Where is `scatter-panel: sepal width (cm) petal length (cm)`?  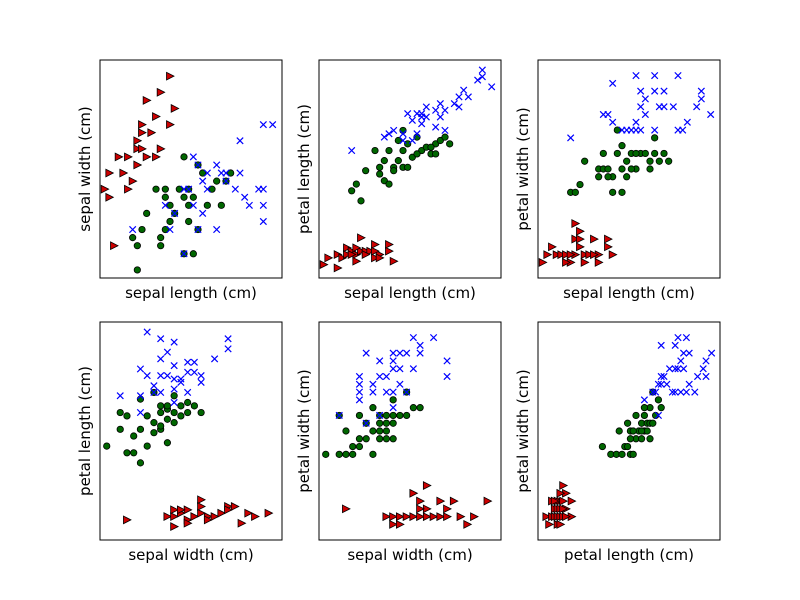
scatter-panel: sepal width (cm) petal length (cm) is located at coordinates (179, 442).